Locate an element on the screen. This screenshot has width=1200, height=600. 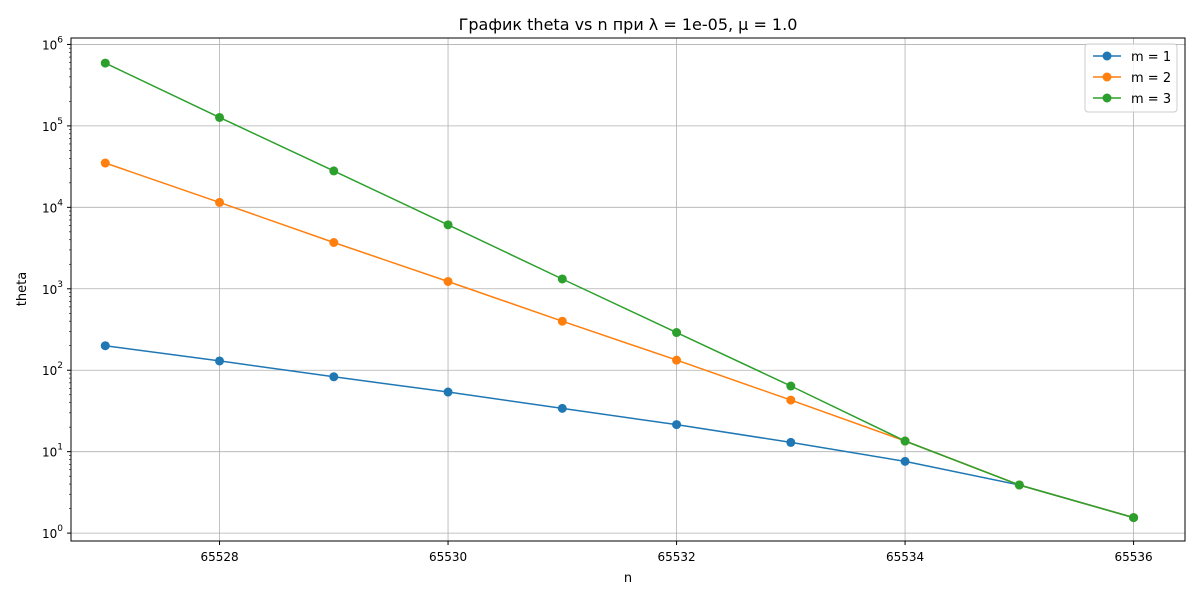
legend-item: m = 1 is located at coordinates (1132, 57).